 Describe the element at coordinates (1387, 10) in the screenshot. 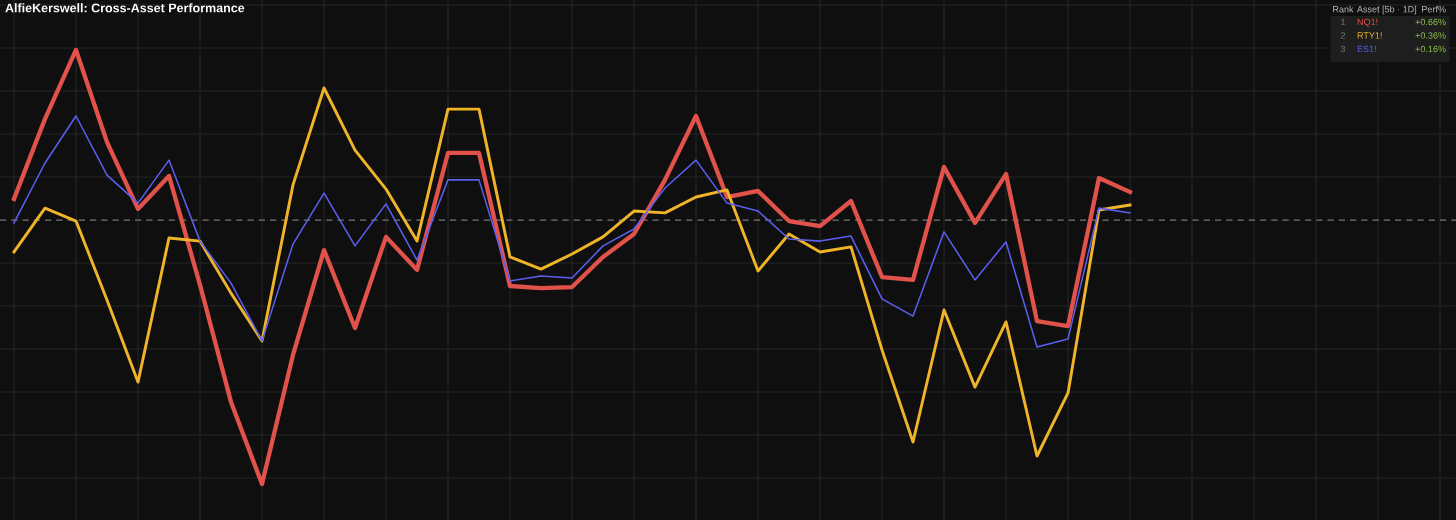

I see `text: Asset [5b · 1D]` at that location.